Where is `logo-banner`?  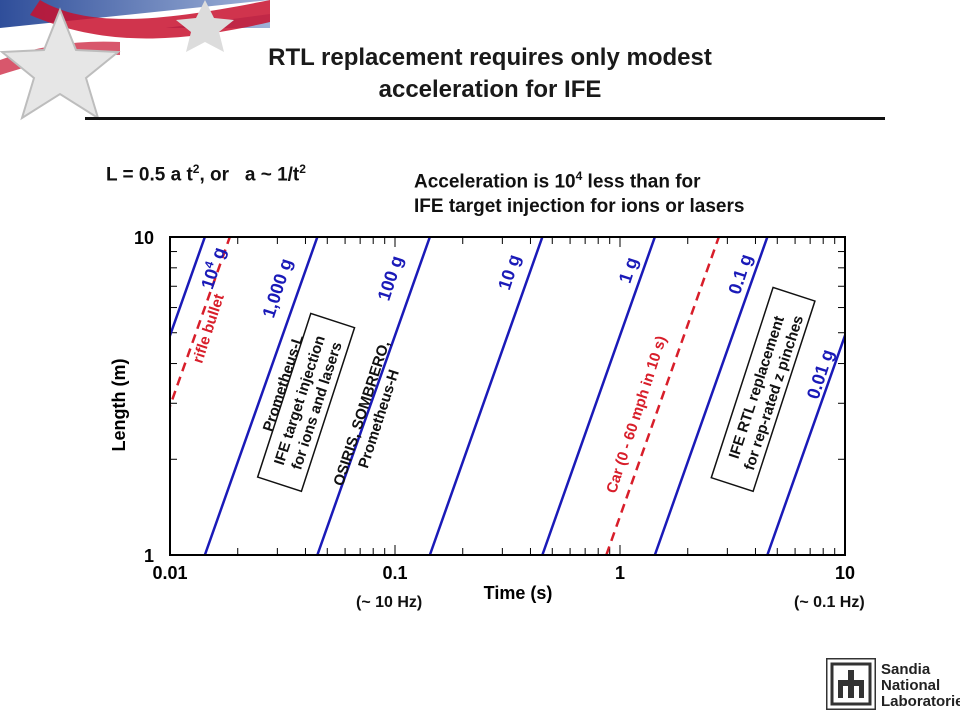 logo-banner is located at coordinates (135, 60).